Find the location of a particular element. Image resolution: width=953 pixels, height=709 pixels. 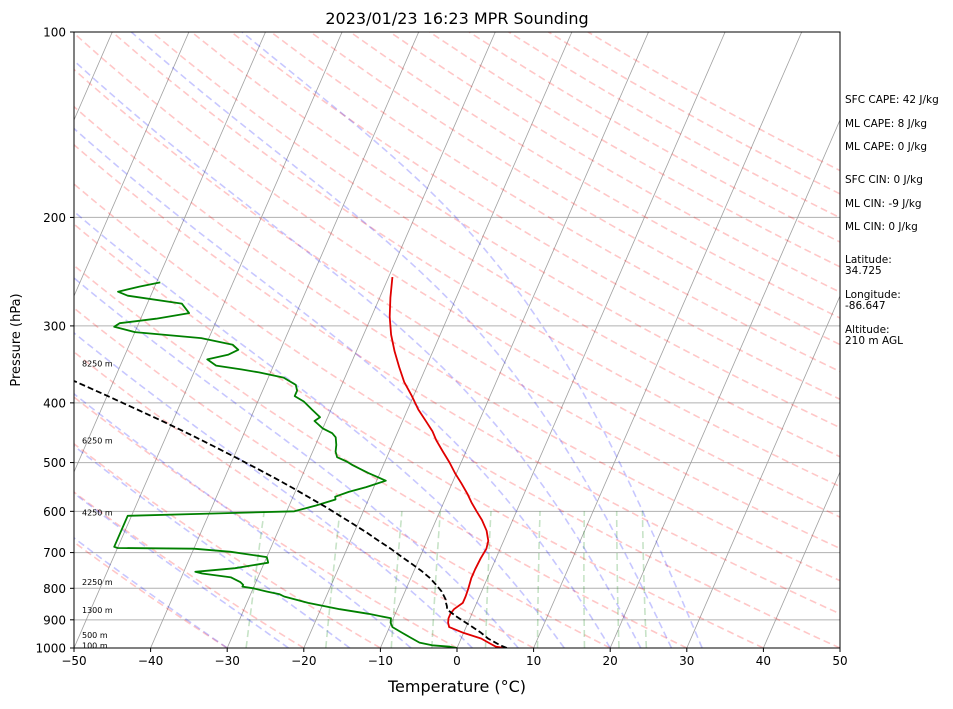

annotation-text: ML CAPE: 8 J/kg is located at coordinates (886, 124).